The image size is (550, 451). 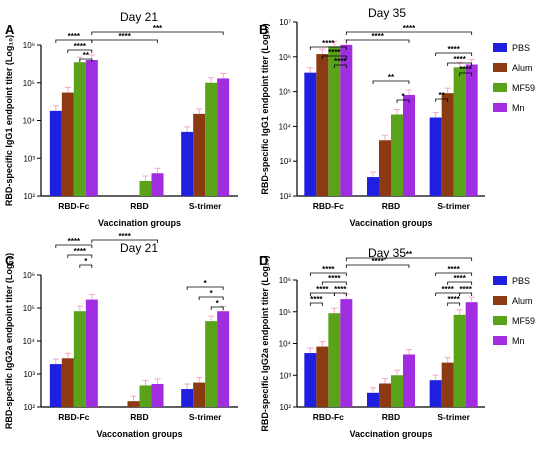 I want to click on y-tick-label: 10², so click(x=285, y=196).